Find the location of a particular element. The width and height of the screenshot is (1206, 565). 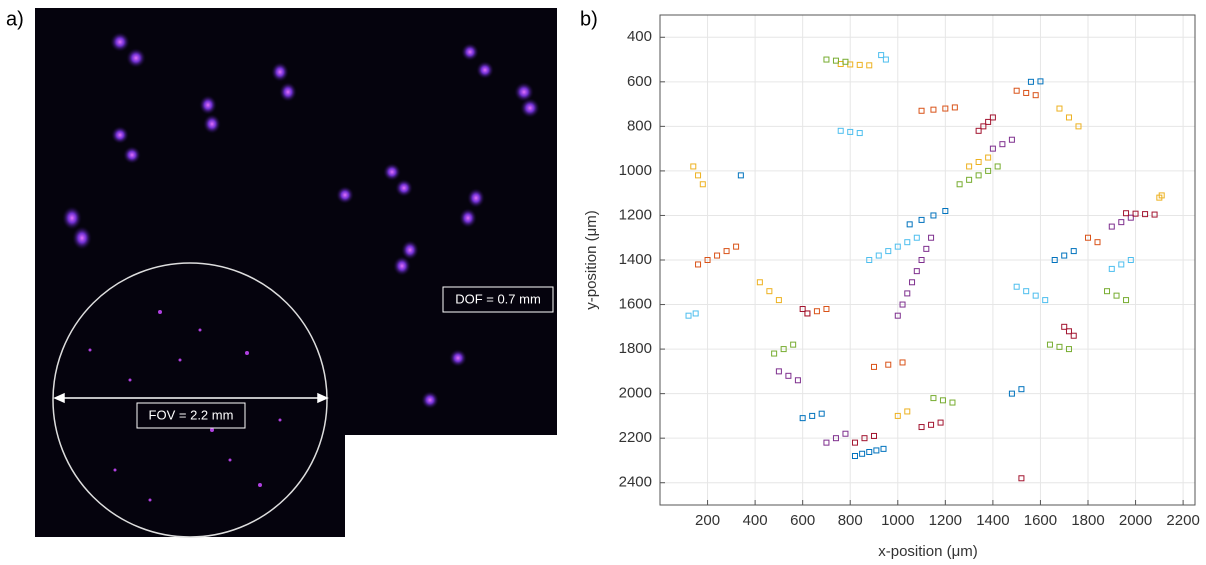

fov-label: FOV = 2.2 mm is located at coordinates (191, 414).